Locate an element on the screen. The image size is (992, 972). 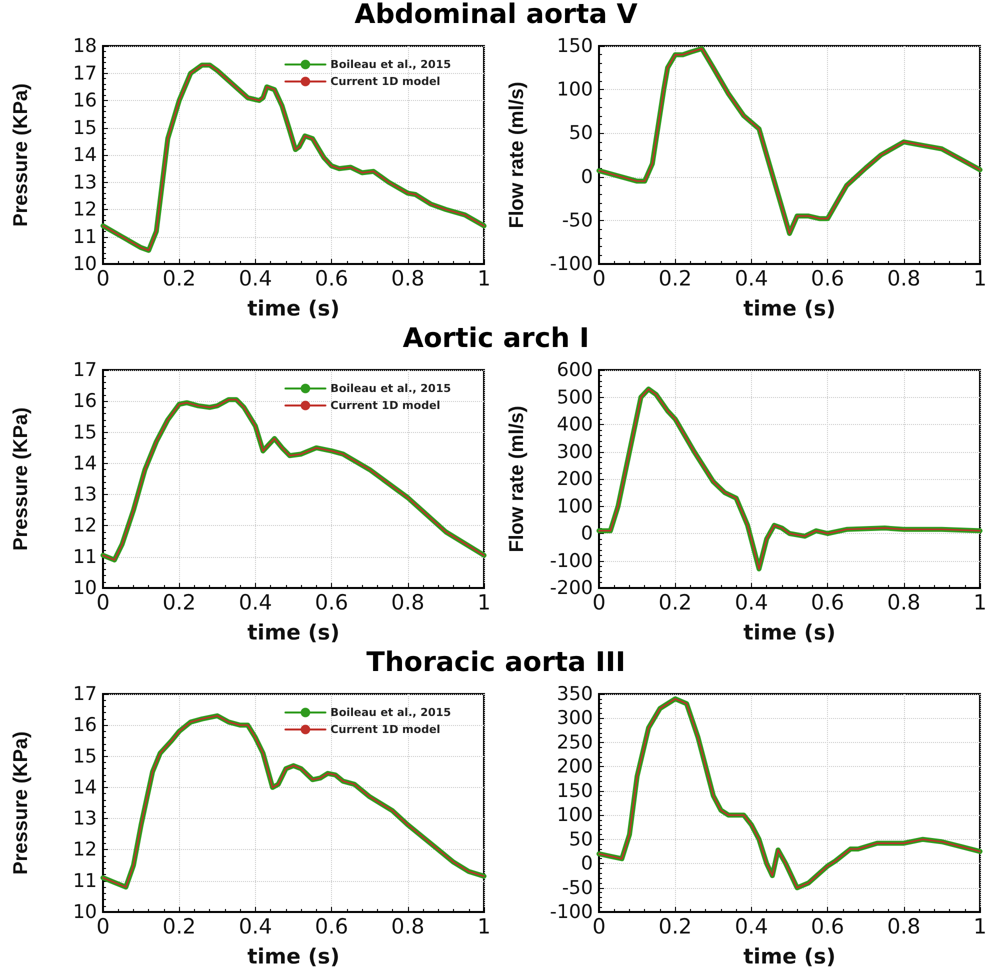
y-tick-label: 600 is located at coordinates (574, 370).